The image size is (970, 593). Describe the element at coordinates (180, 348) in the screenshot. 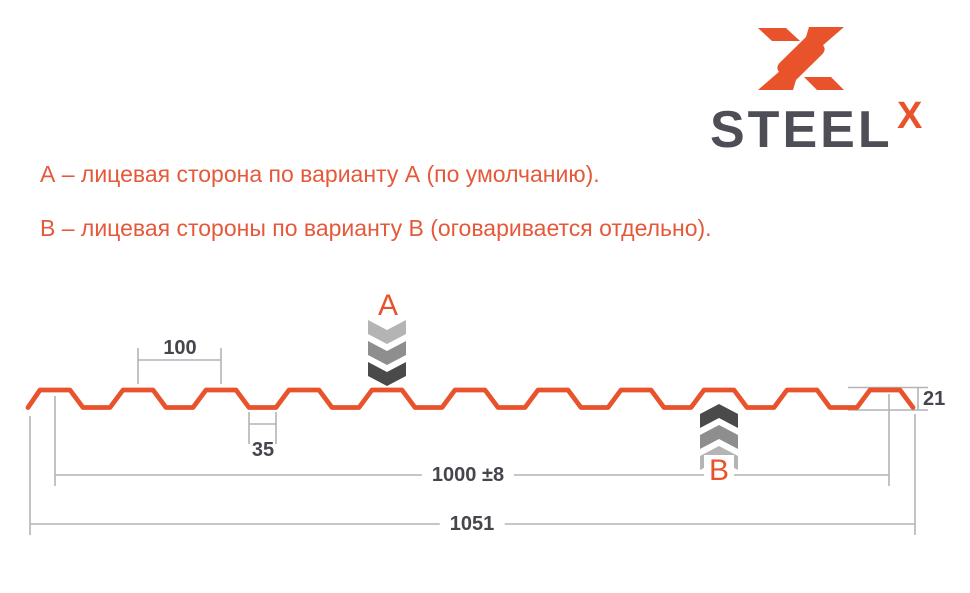

I see `dimension-pitch-label: 100` at that location.